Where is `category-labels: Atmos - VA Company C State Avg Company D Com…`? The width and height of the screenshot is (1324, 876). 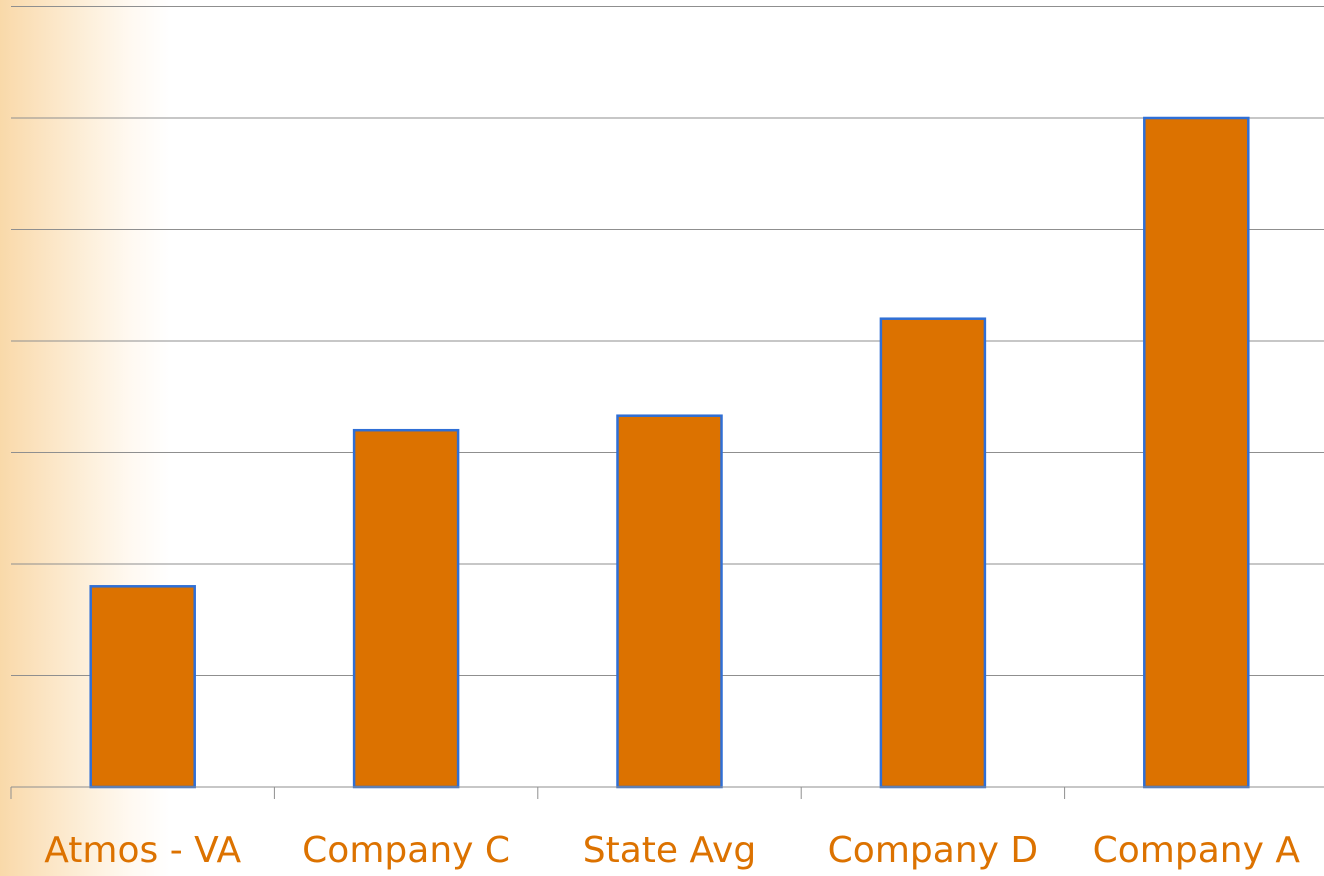 category-labels: Atmos - VA Company C State Avg Company D Com… is located at coordinates (672, 850).